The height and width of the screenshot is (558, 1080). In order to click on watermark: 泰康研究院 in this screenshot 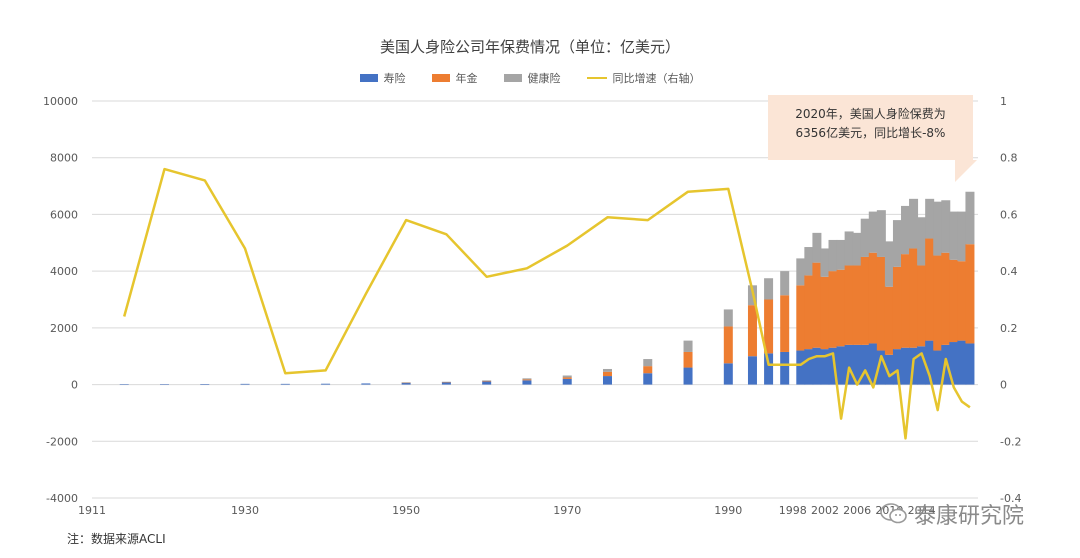, I will do `click(952, 514)`.